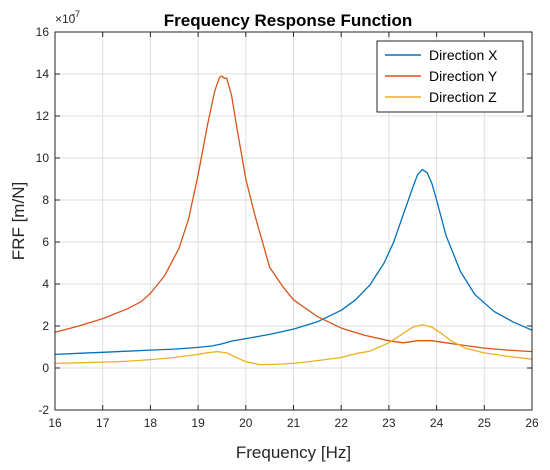  Describe the element at coordinates (246, 423) in the screenshot. I see `x-tick-label: 20` at that location.